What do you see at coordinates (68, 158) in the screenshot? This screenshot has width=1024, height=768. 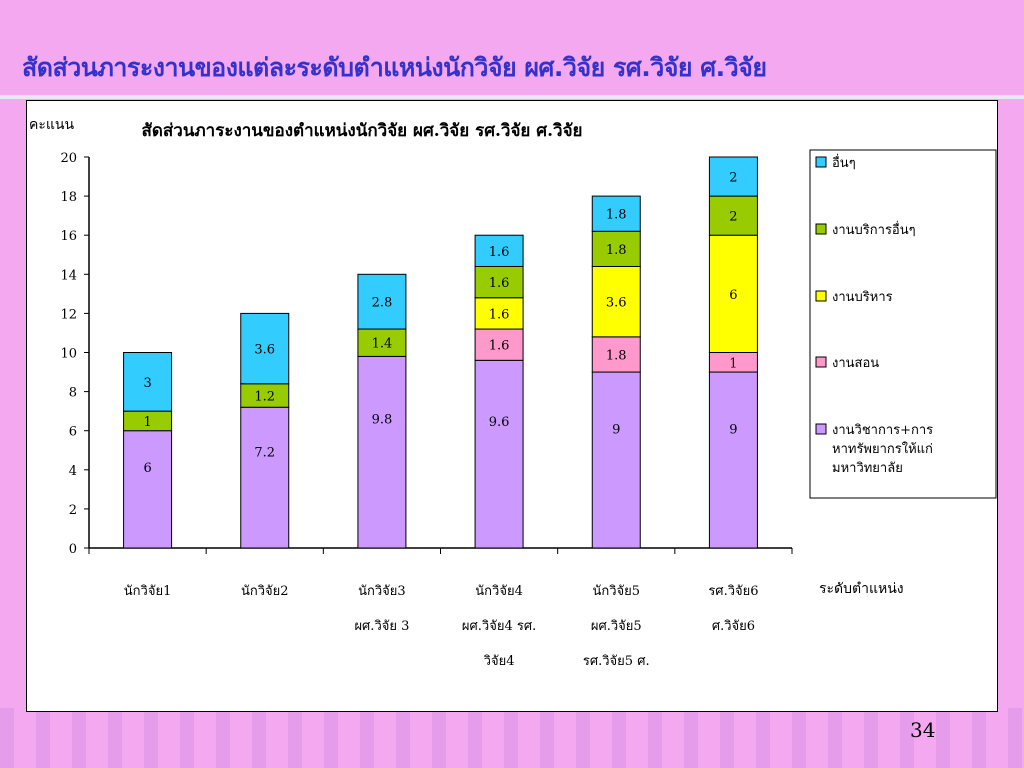 I see `y-tick-label: 20` at bounding box center [68, 158].